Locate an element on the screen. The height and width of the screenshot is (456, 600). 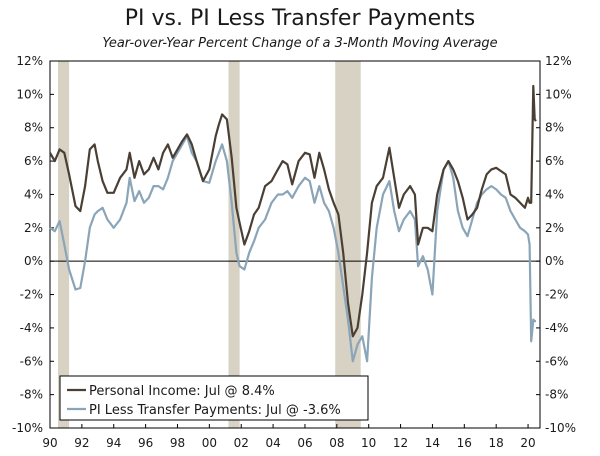
y-tick-label-right: 2% is located at coordinates (554, 228).